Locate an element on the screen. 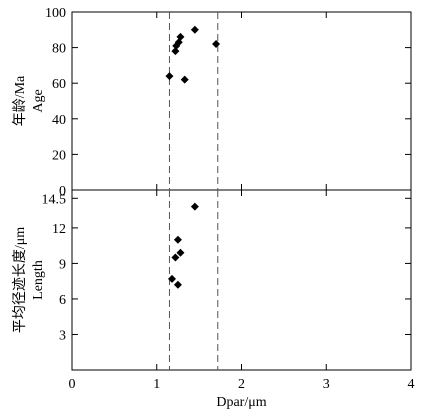 The image size is (428, 419). xtick-label: 4 is located at coordinates (411, 384).